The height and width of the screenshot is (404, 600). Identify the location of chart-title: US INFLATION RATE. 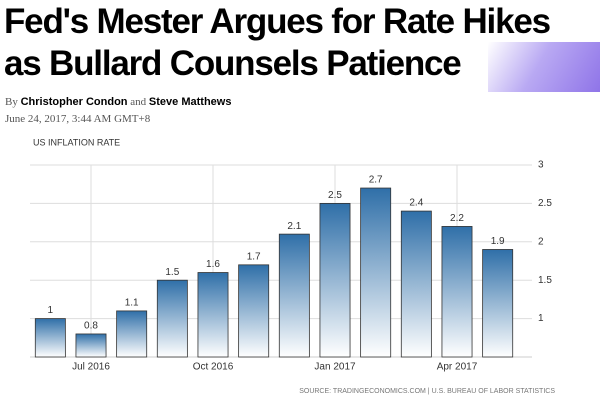
(76, 142).